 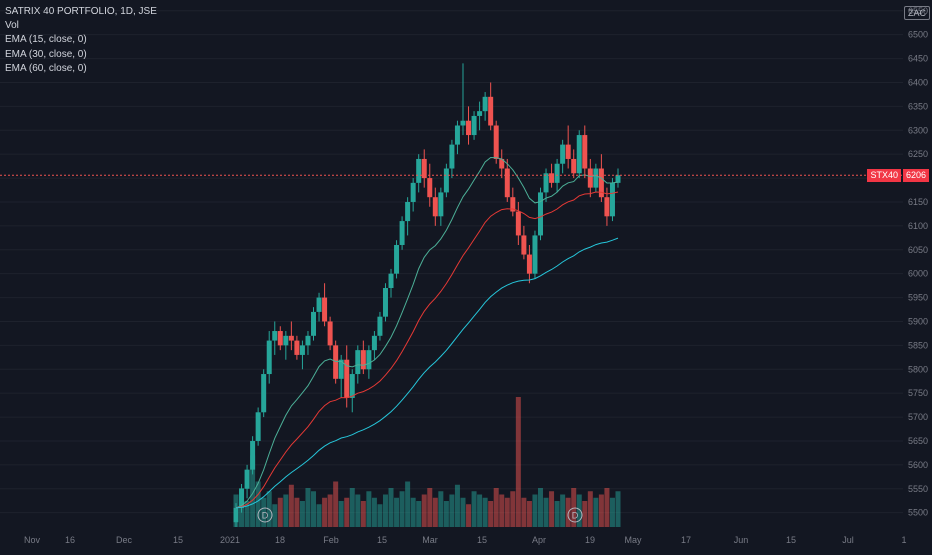 I want to click on x-tick-label: 18, so click(x=280, y=540).